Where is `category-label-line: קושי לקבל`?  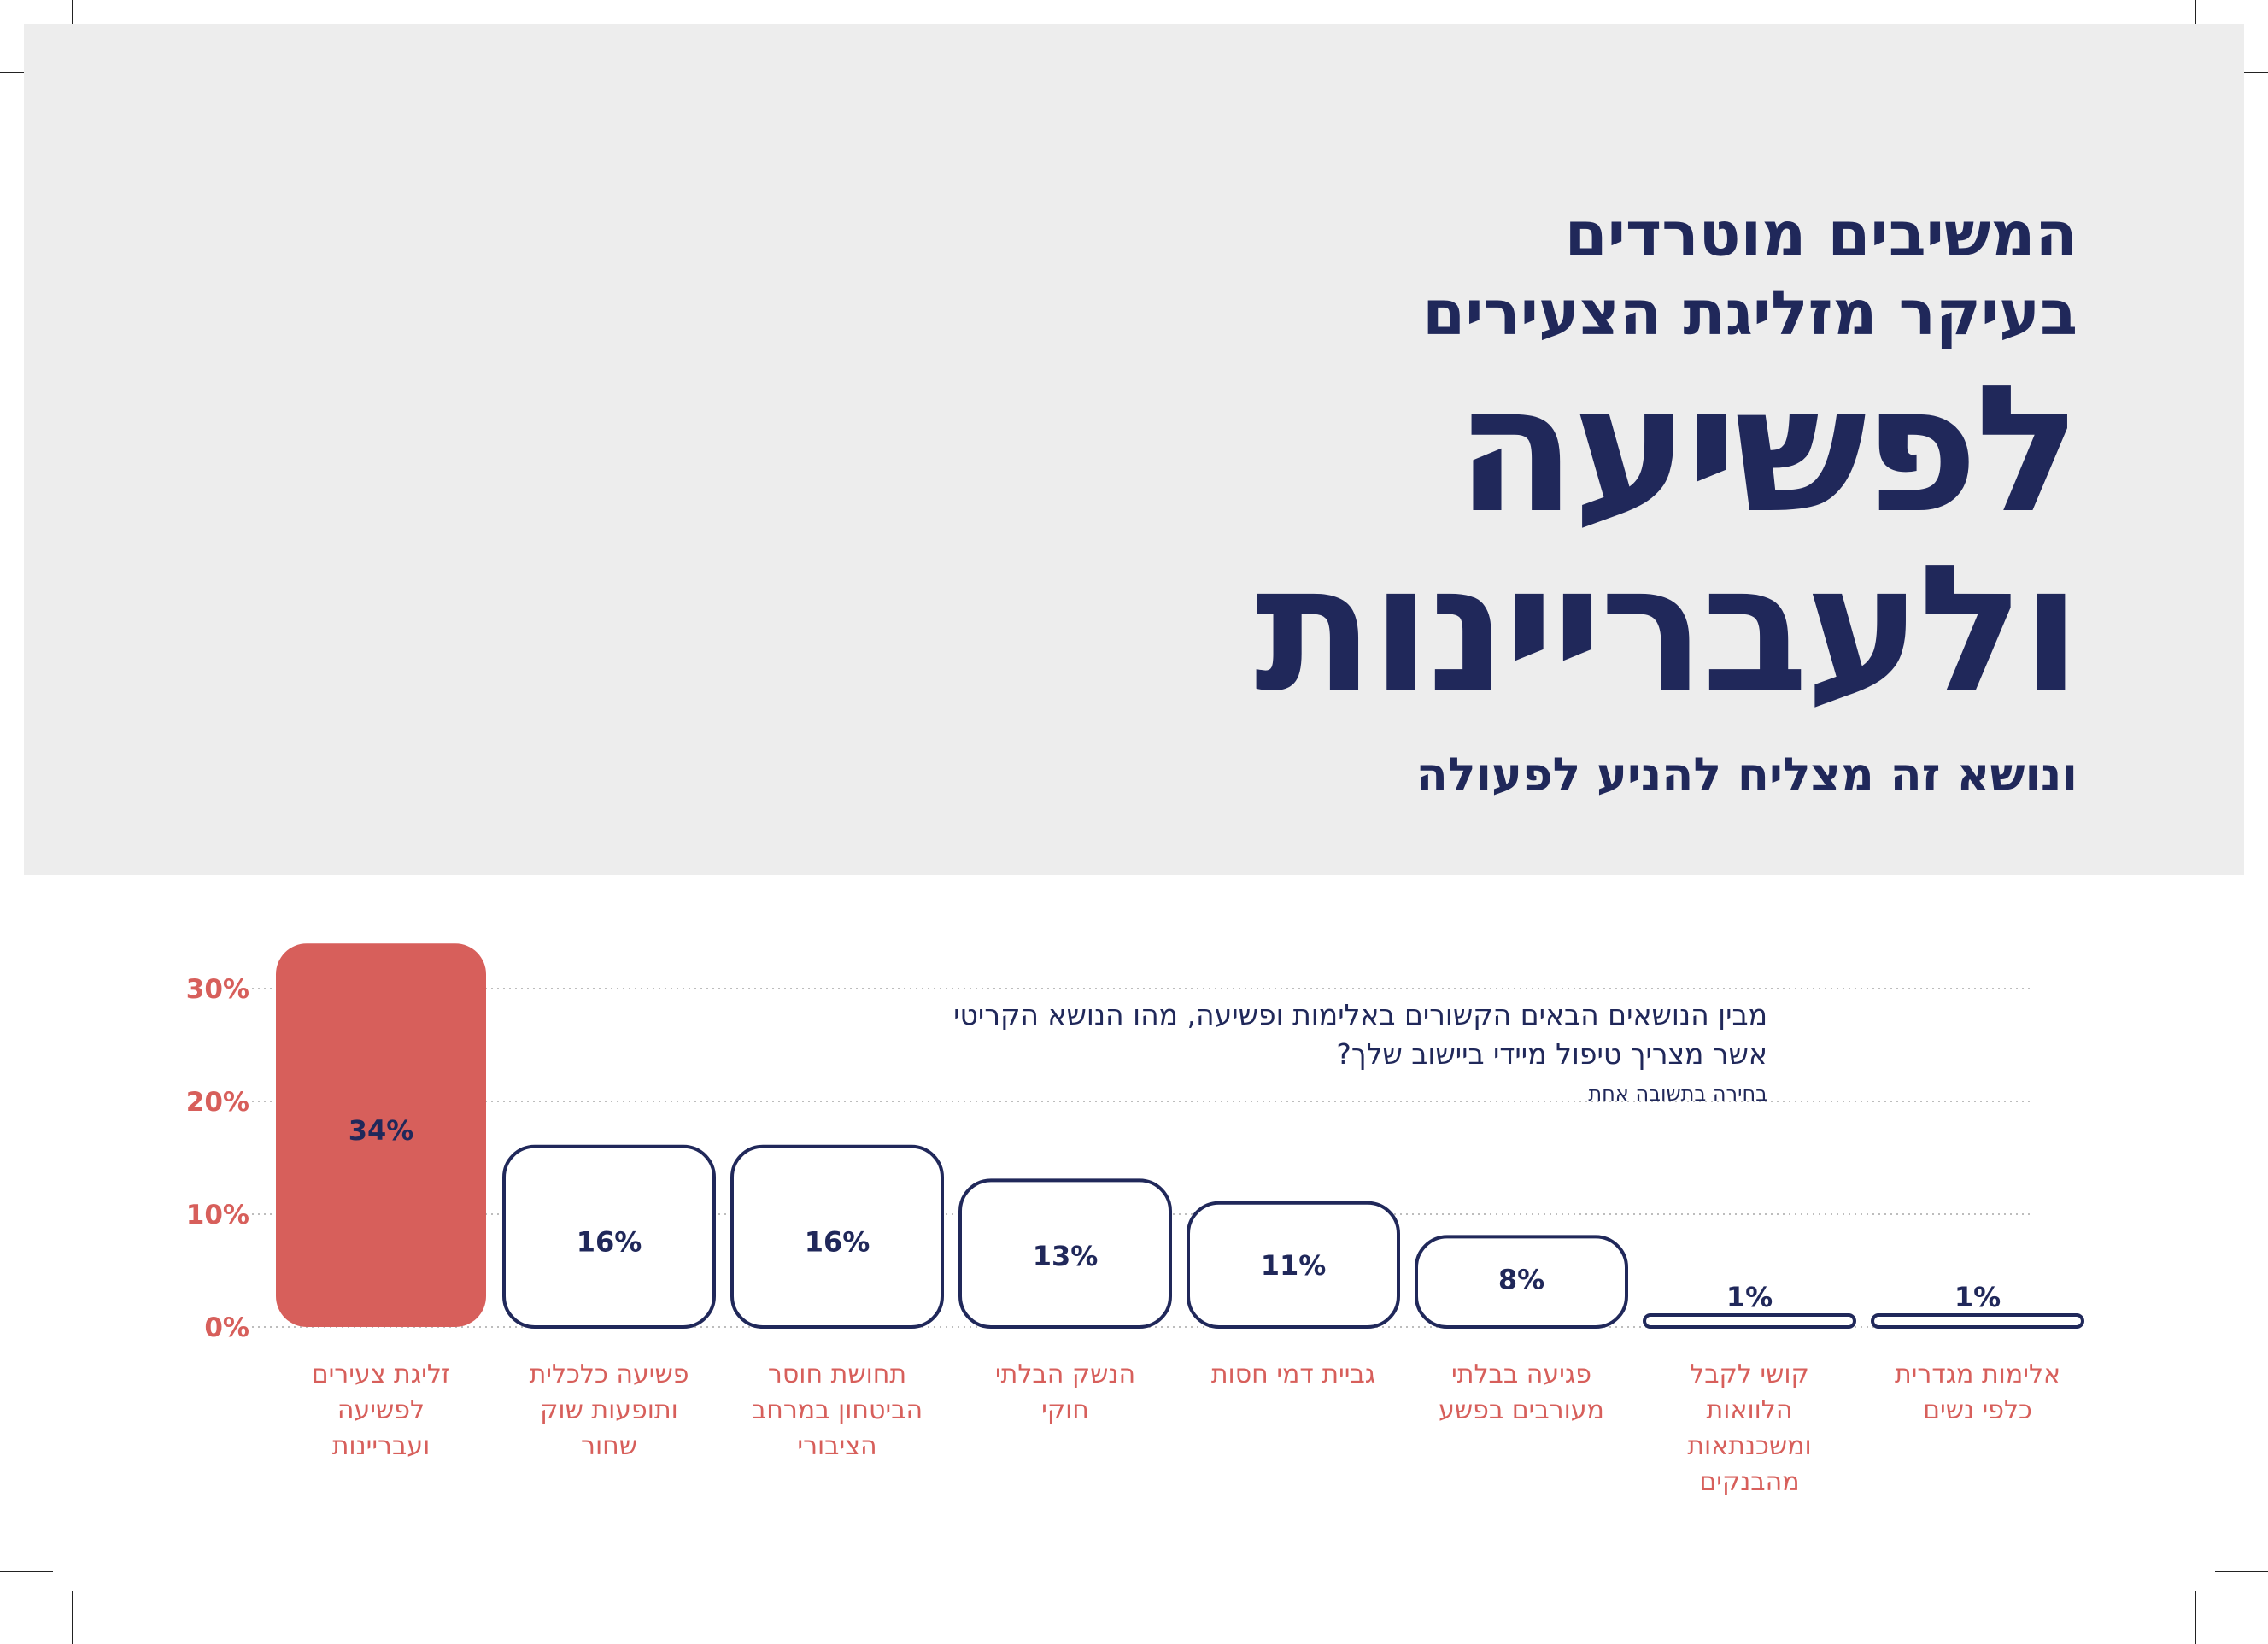
category-label-line: קושי לקבל is located at coordinates (1749, 1374).